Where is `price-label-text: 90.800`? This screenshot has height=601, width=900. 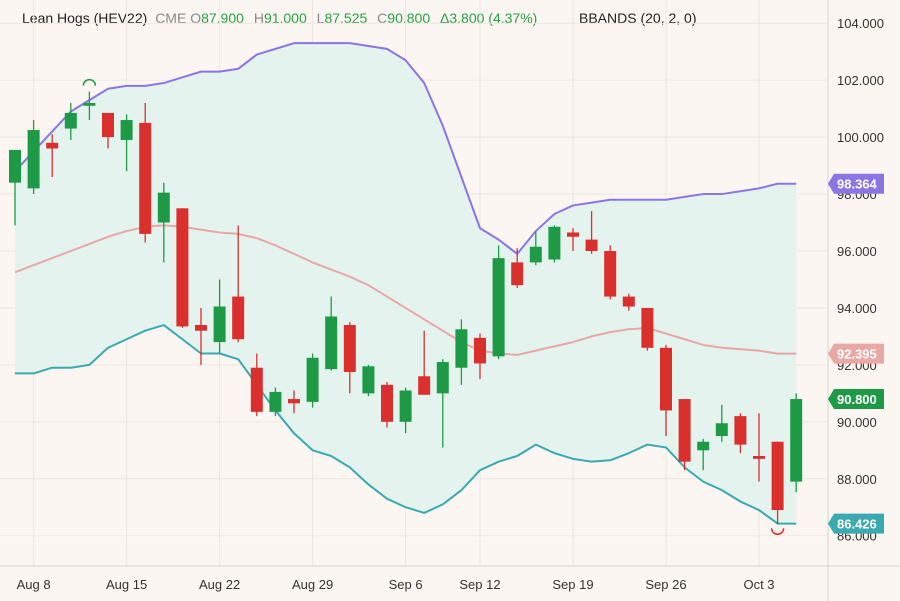
price-label-text: 90.800 is located at coordinates (857, 399).